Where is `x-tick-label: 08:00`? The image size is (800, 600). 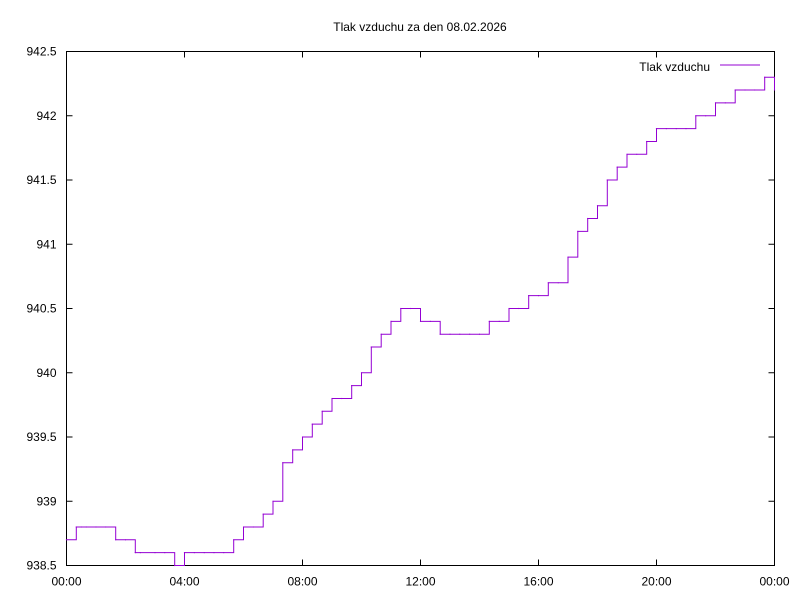
x-tick-label: 08:00 is located at coordinates (302, 582).